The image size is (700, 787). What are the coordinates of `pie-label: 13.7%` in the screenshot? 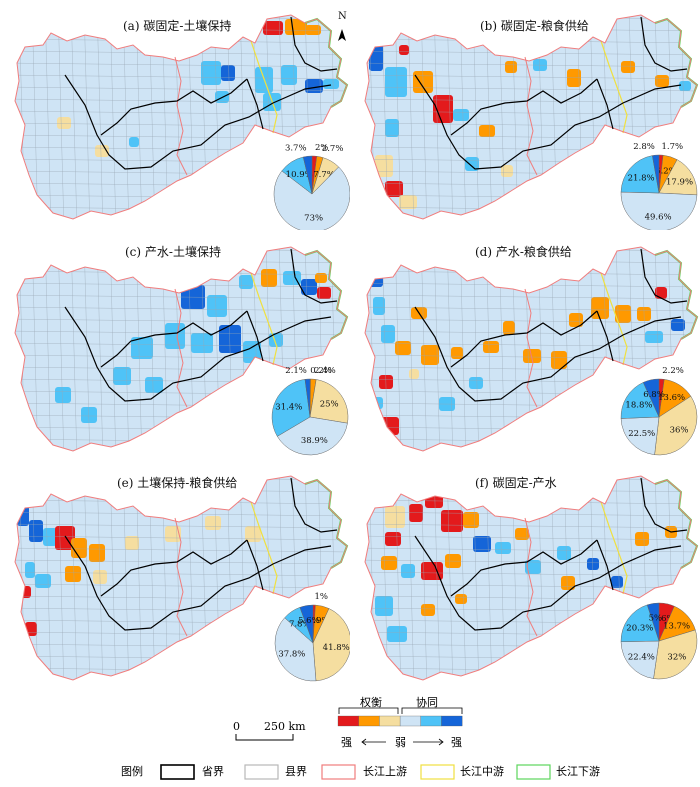 It's located at (676, 626).